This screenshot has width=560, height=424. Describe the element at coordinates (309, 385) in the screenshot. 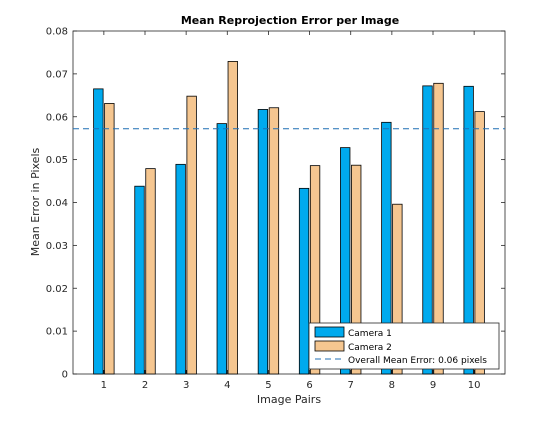

I see `x-tick-label: 6` at that location.